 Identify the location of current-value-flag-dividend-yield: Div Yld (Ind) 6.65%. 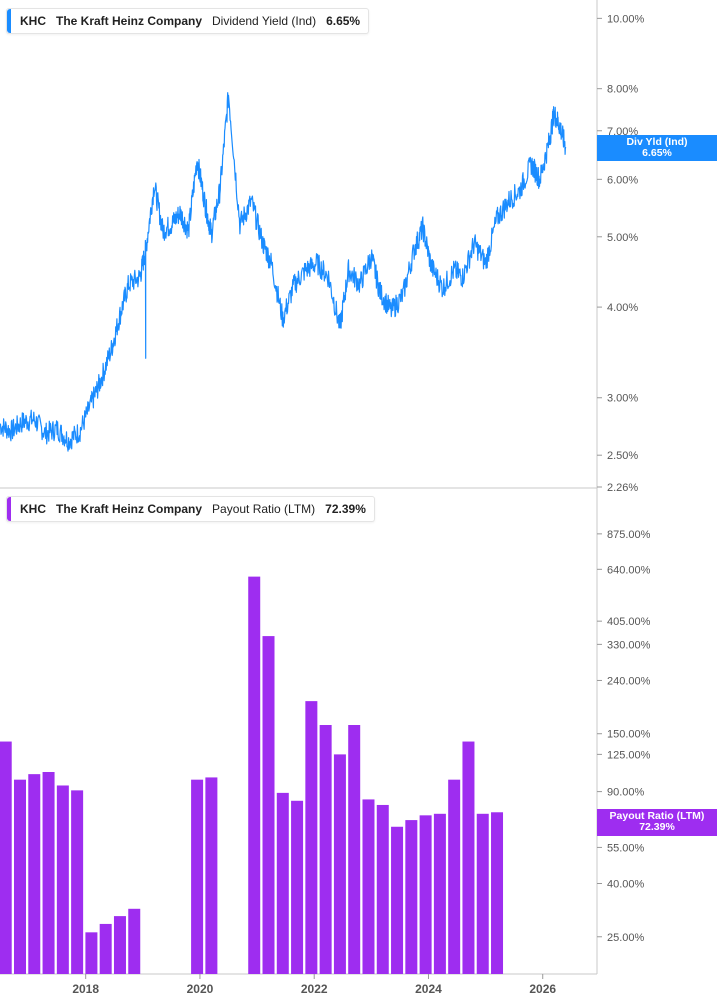
(657, 148).